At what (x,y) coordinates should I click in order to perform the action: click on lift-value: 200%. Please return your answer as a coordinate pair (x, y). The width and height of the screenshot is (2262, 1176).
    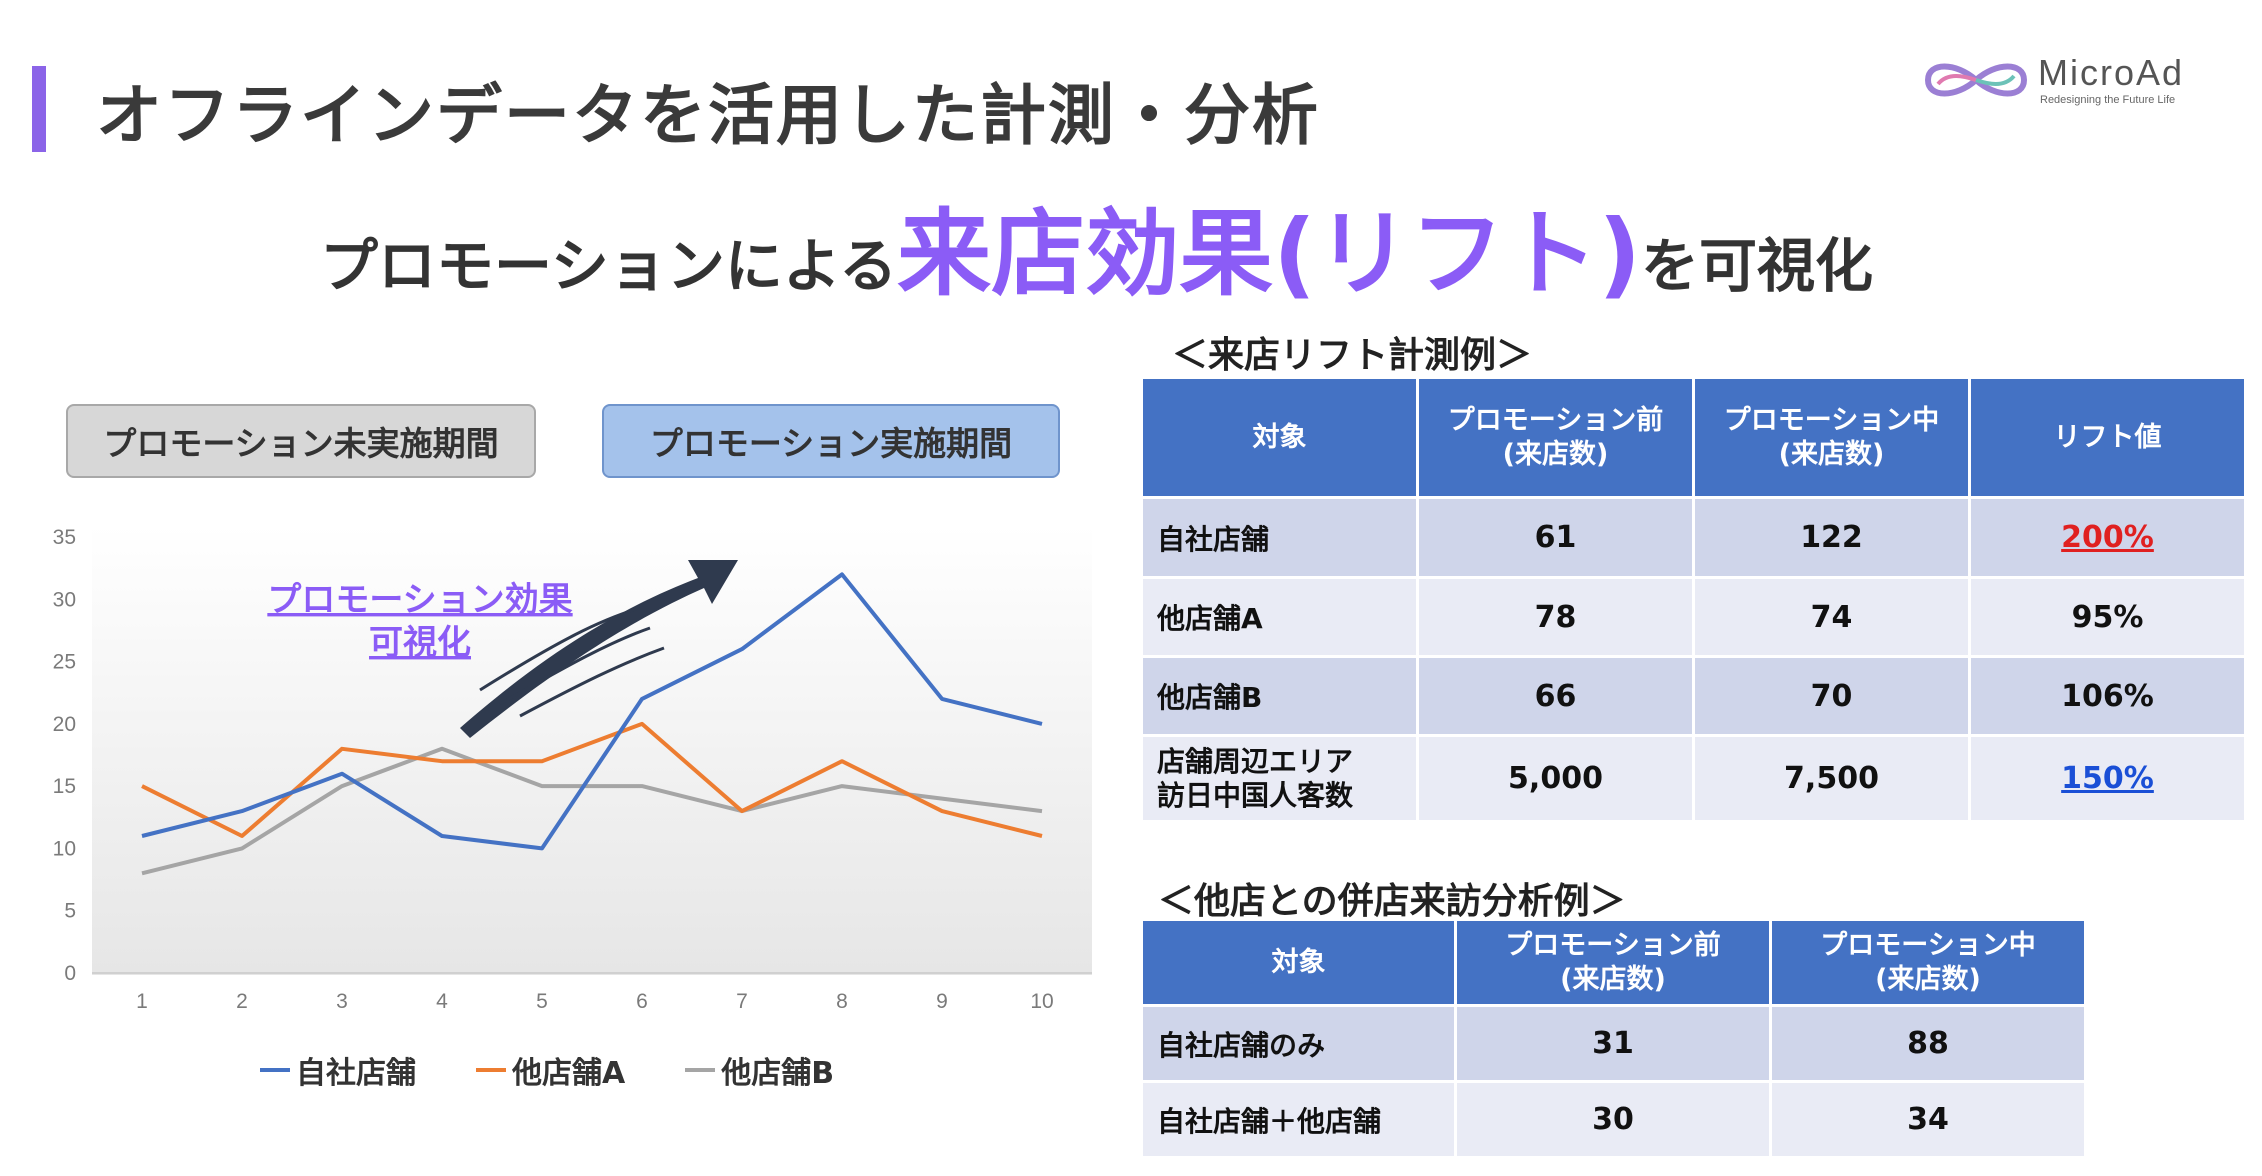
    Looking at the image, I should click on (2107, 537).